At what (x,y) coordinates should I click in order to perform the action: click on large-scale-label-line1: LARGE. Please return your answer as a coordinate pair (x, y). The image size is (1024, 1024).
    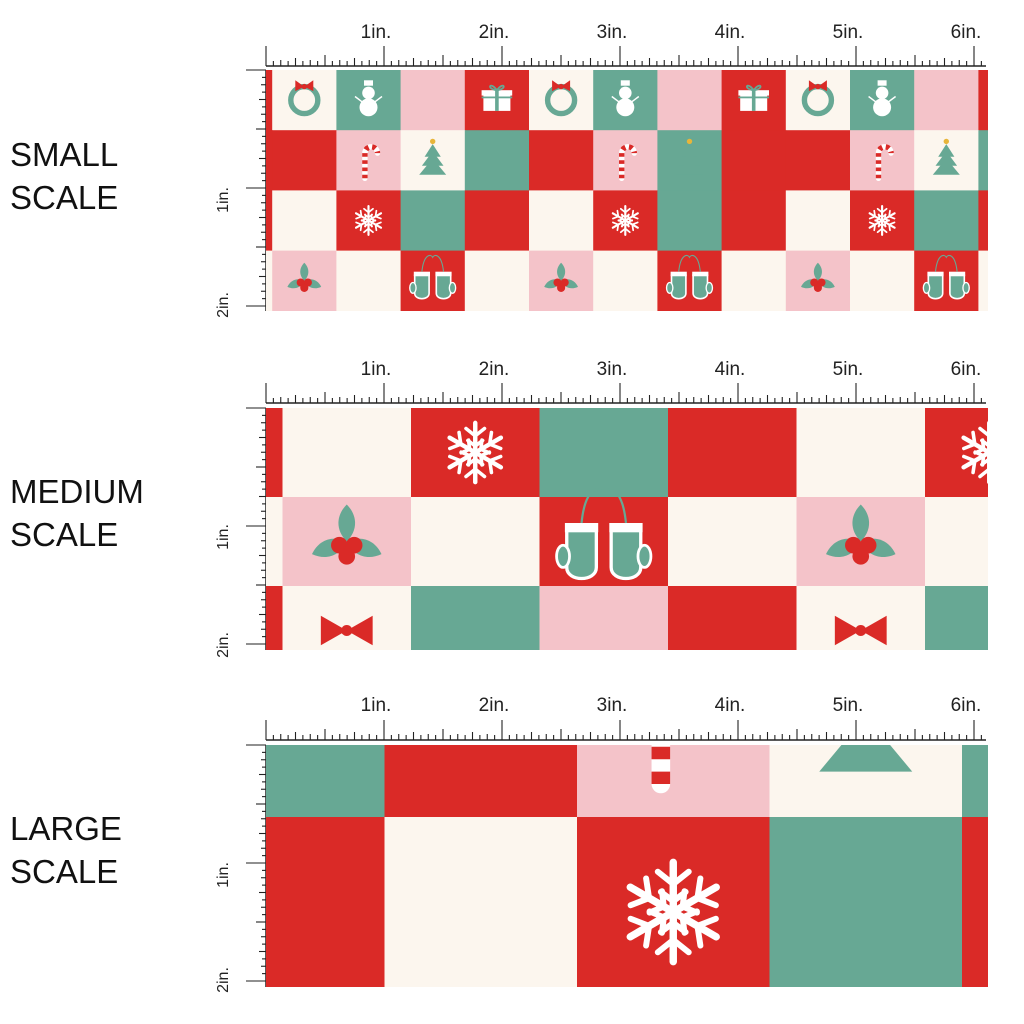
    Looking at the image, I should click on (66, 828).